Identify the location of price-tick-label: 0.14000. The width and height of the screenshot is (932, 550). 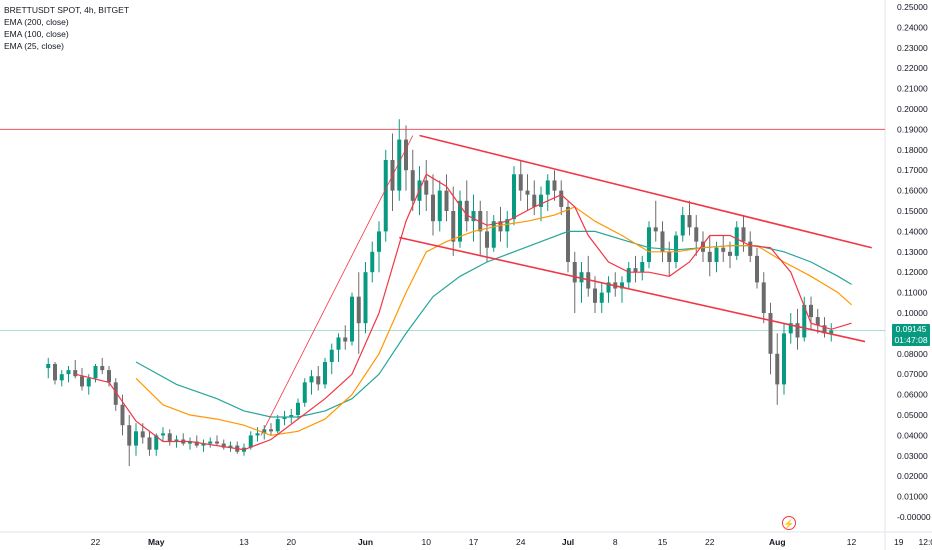
(912, 231).